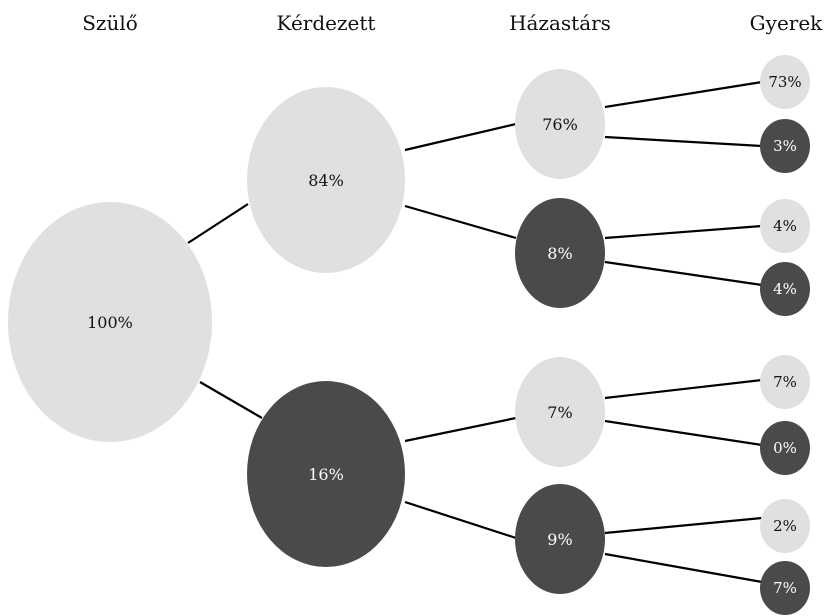  Describe the element at coordinates (683, 94) in the screenshot. I see `edge-h1-g1` at that location.